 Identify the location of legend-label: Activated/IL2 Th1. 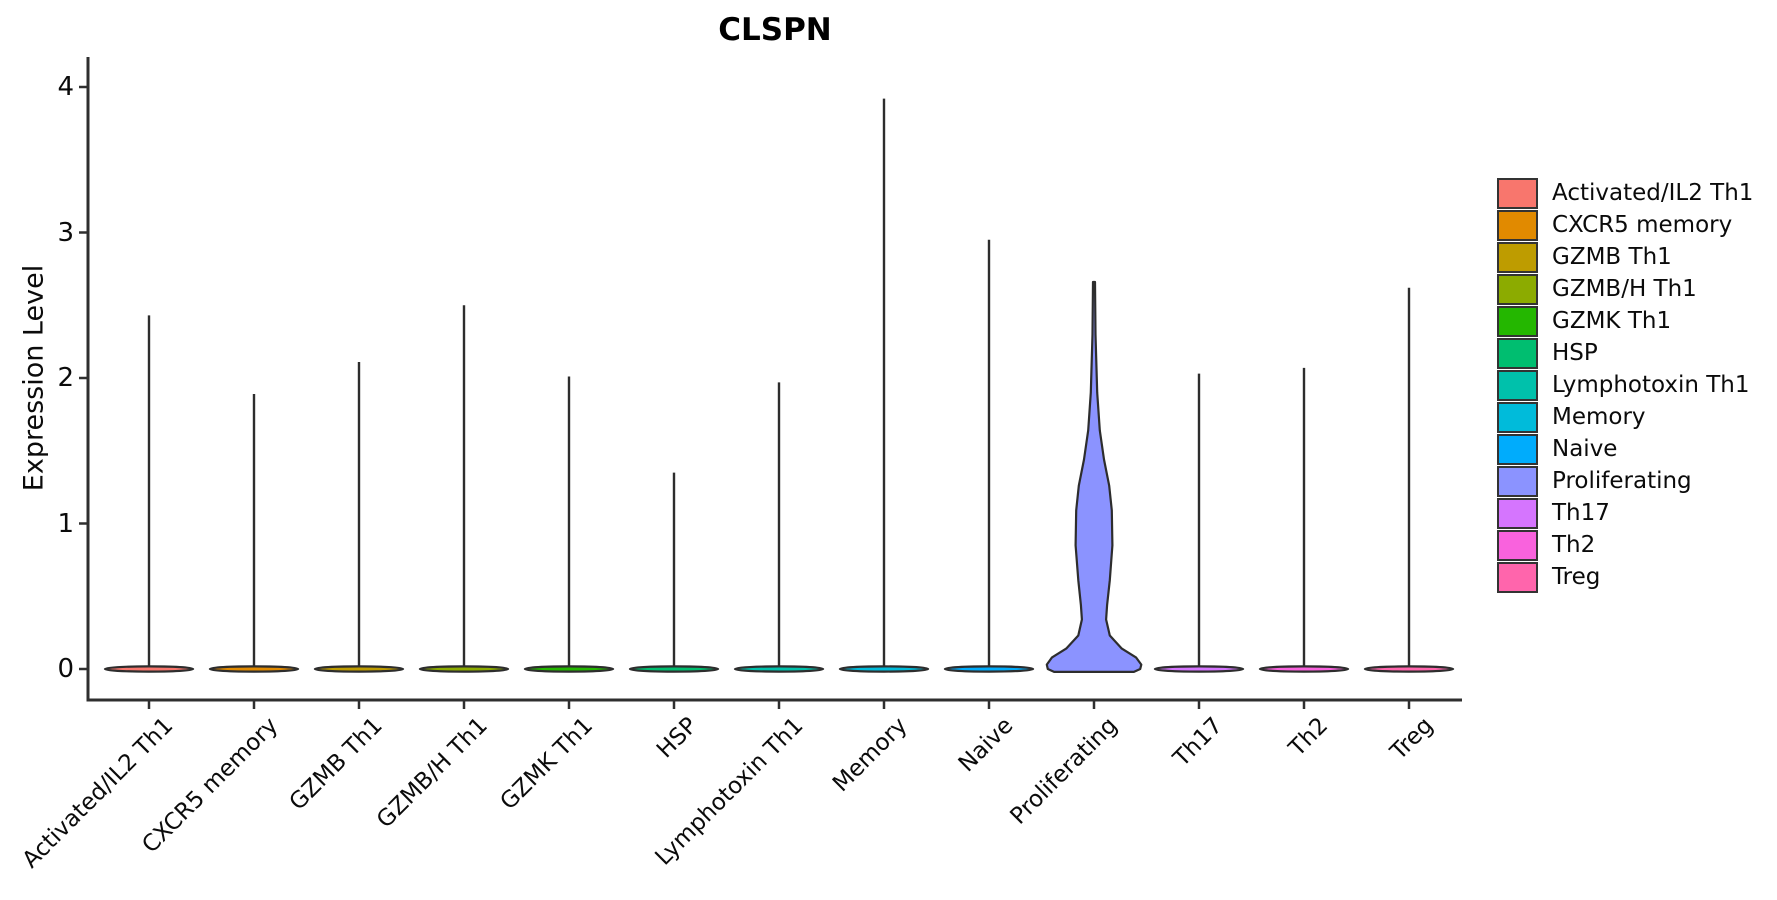
(1653, 193).